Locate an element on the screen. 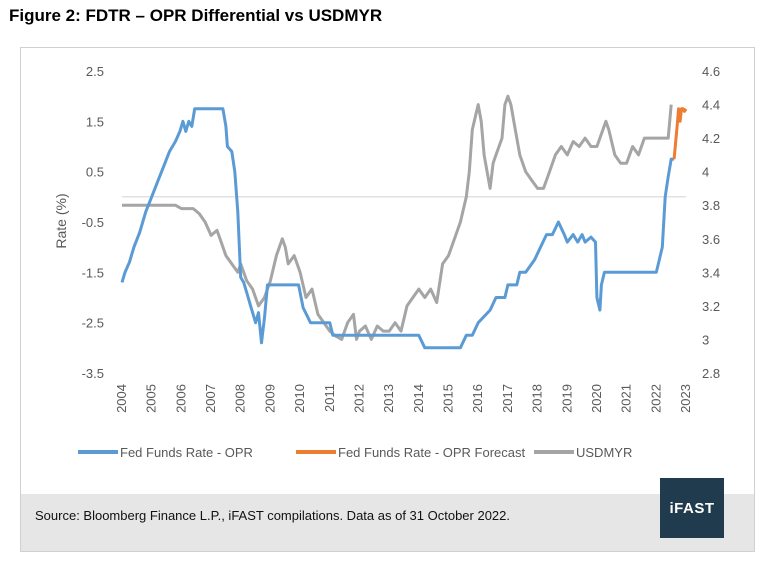  y2-tick-label: 3.8 is located at coordinates (711, 205).